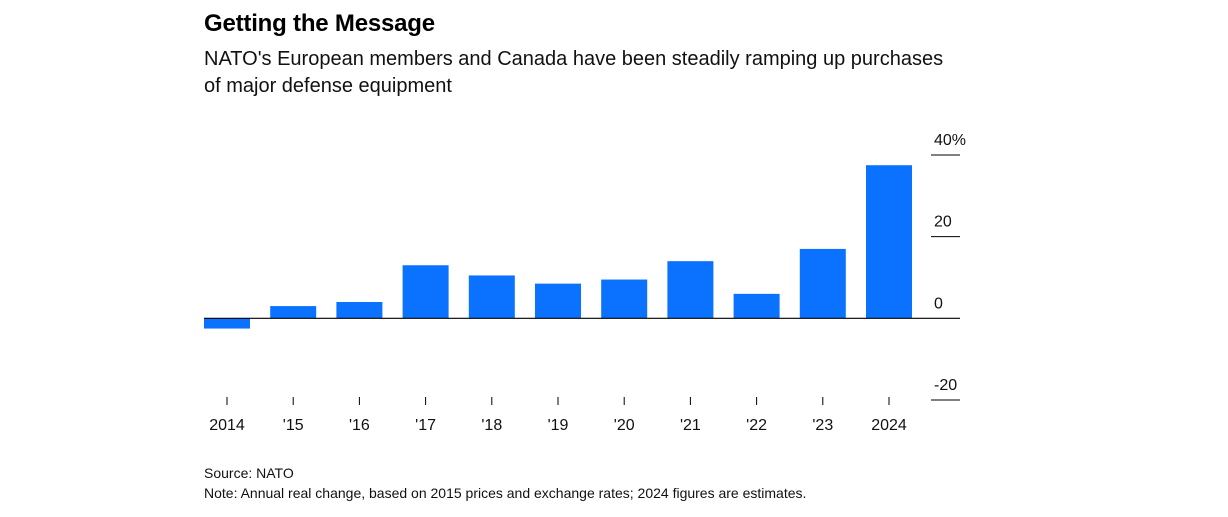  What do you see at coordinates (945, 277) in the screenshot?
I see `y-axis-gridlines` at bounding box center [945, 277].